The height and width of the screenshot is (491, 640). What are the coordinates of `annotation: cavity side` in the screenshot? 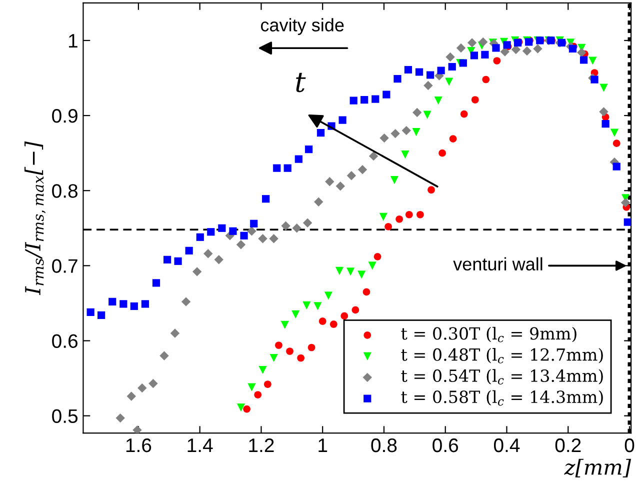 It's located at (302, 27).